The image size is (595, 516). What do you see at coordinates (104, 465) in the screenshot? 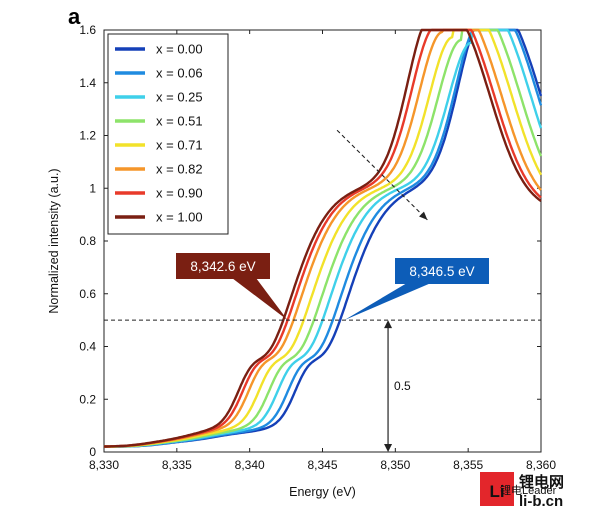
I see `x-tick-label: 8,330` at bounding box center [104, 465].